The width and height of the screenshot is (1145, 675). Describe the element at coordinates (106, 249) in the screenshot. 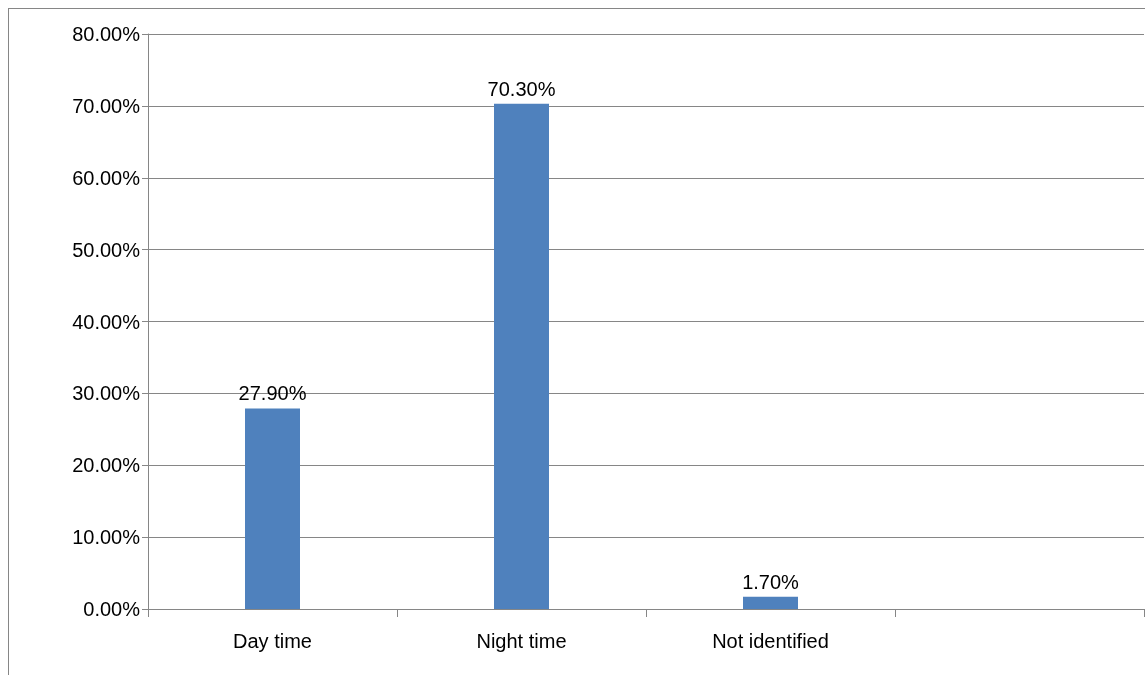

I see `y-tick-label: 50.00%` at that location.